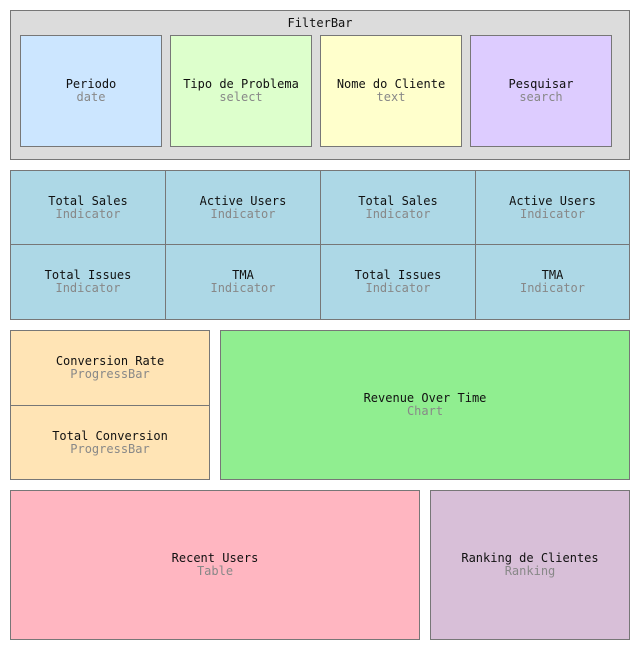  What do you see at coordinates (541, 84) in the screenshot?
I see `filter-label: Pesquisar` at bounding box center [541, 84].